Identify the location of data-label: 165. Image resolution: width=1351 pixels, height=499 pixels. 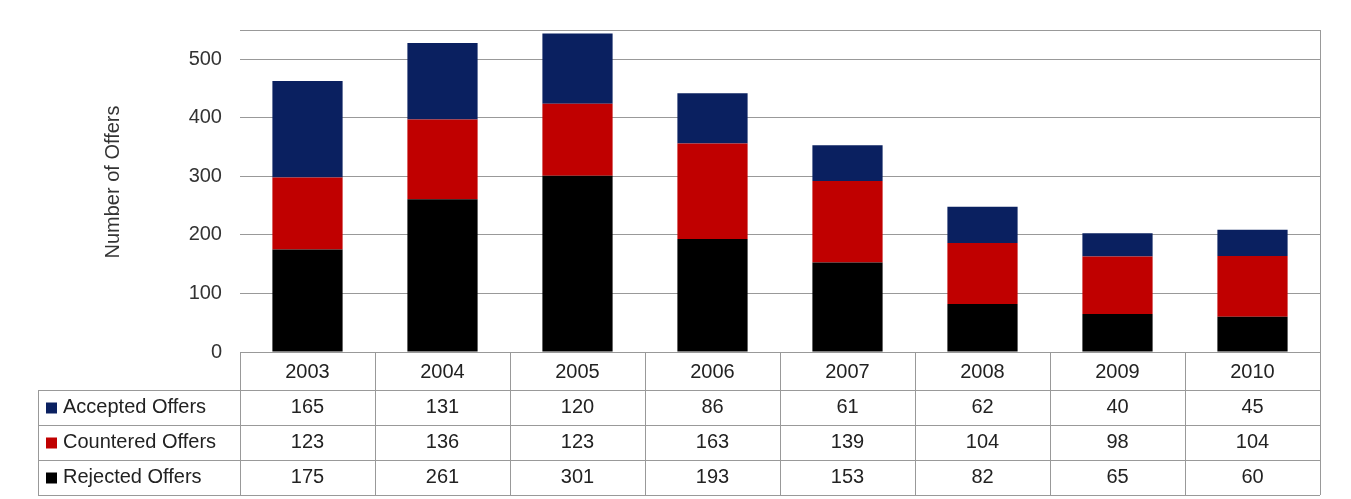
(307, 406).